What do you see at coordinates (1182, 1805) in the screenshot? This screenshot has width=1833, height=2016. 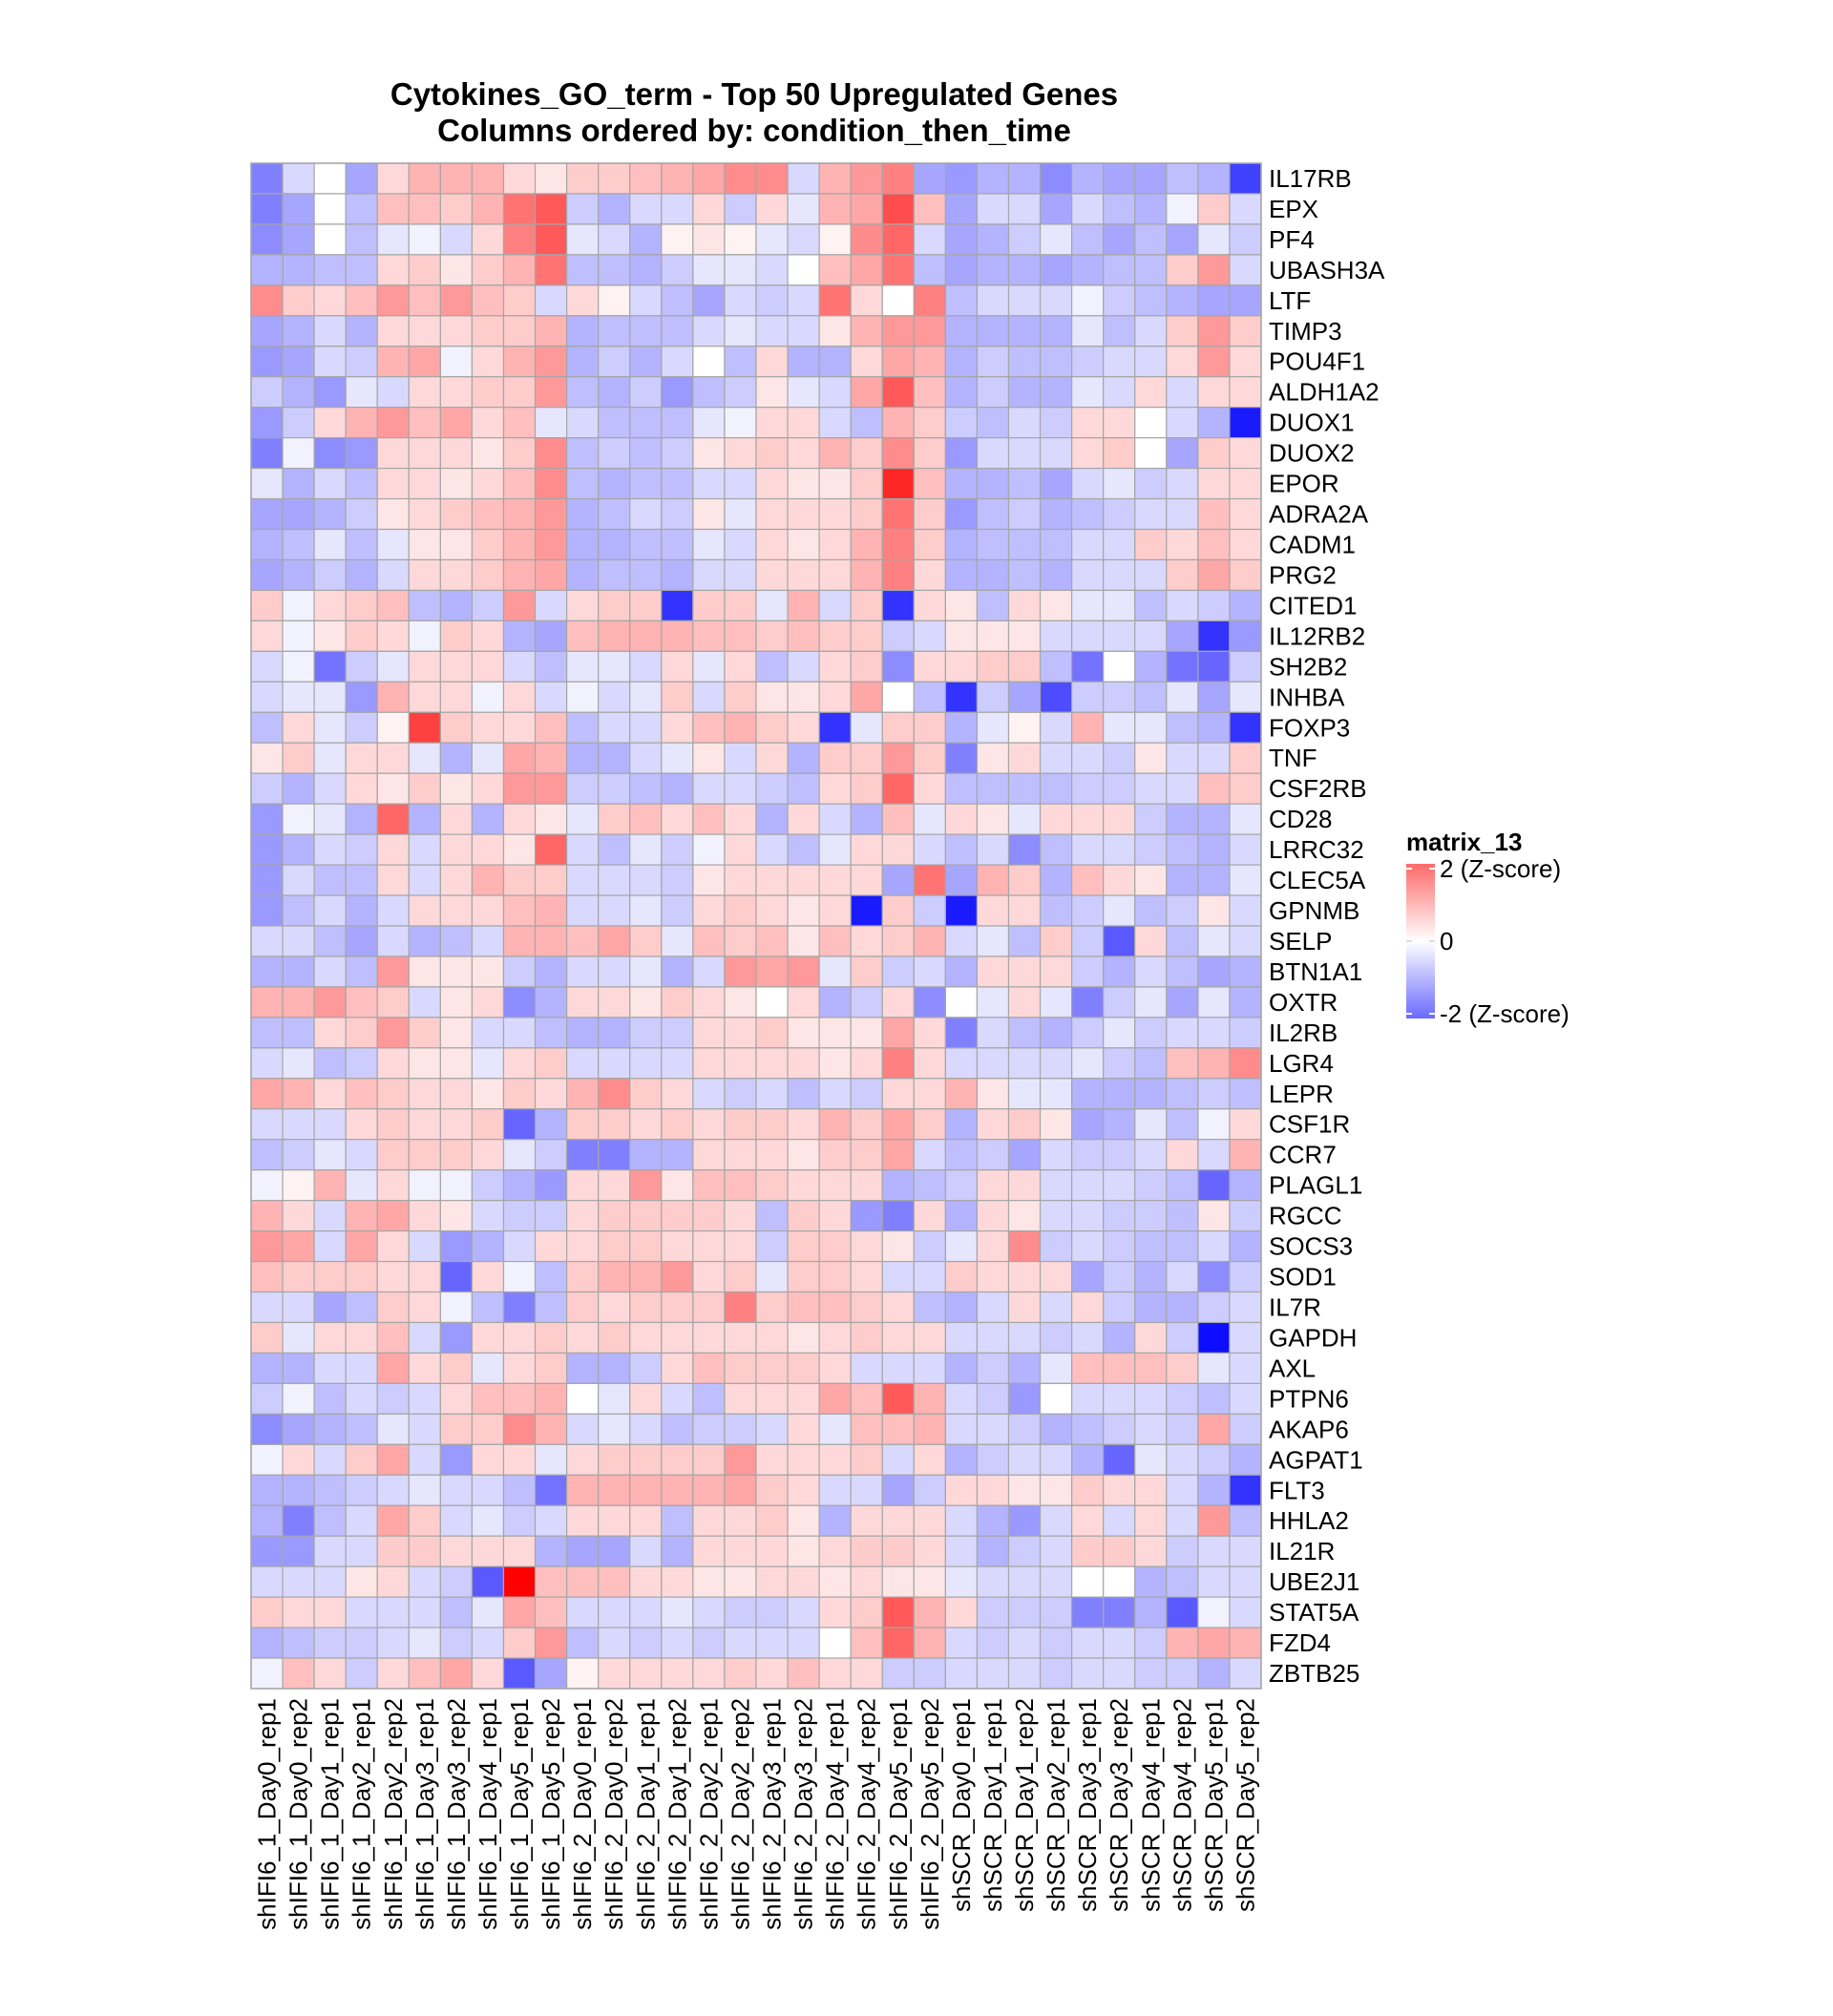 I see `column-label: shSCR_Day4_rep2` at bounding box center [1182, 1805].